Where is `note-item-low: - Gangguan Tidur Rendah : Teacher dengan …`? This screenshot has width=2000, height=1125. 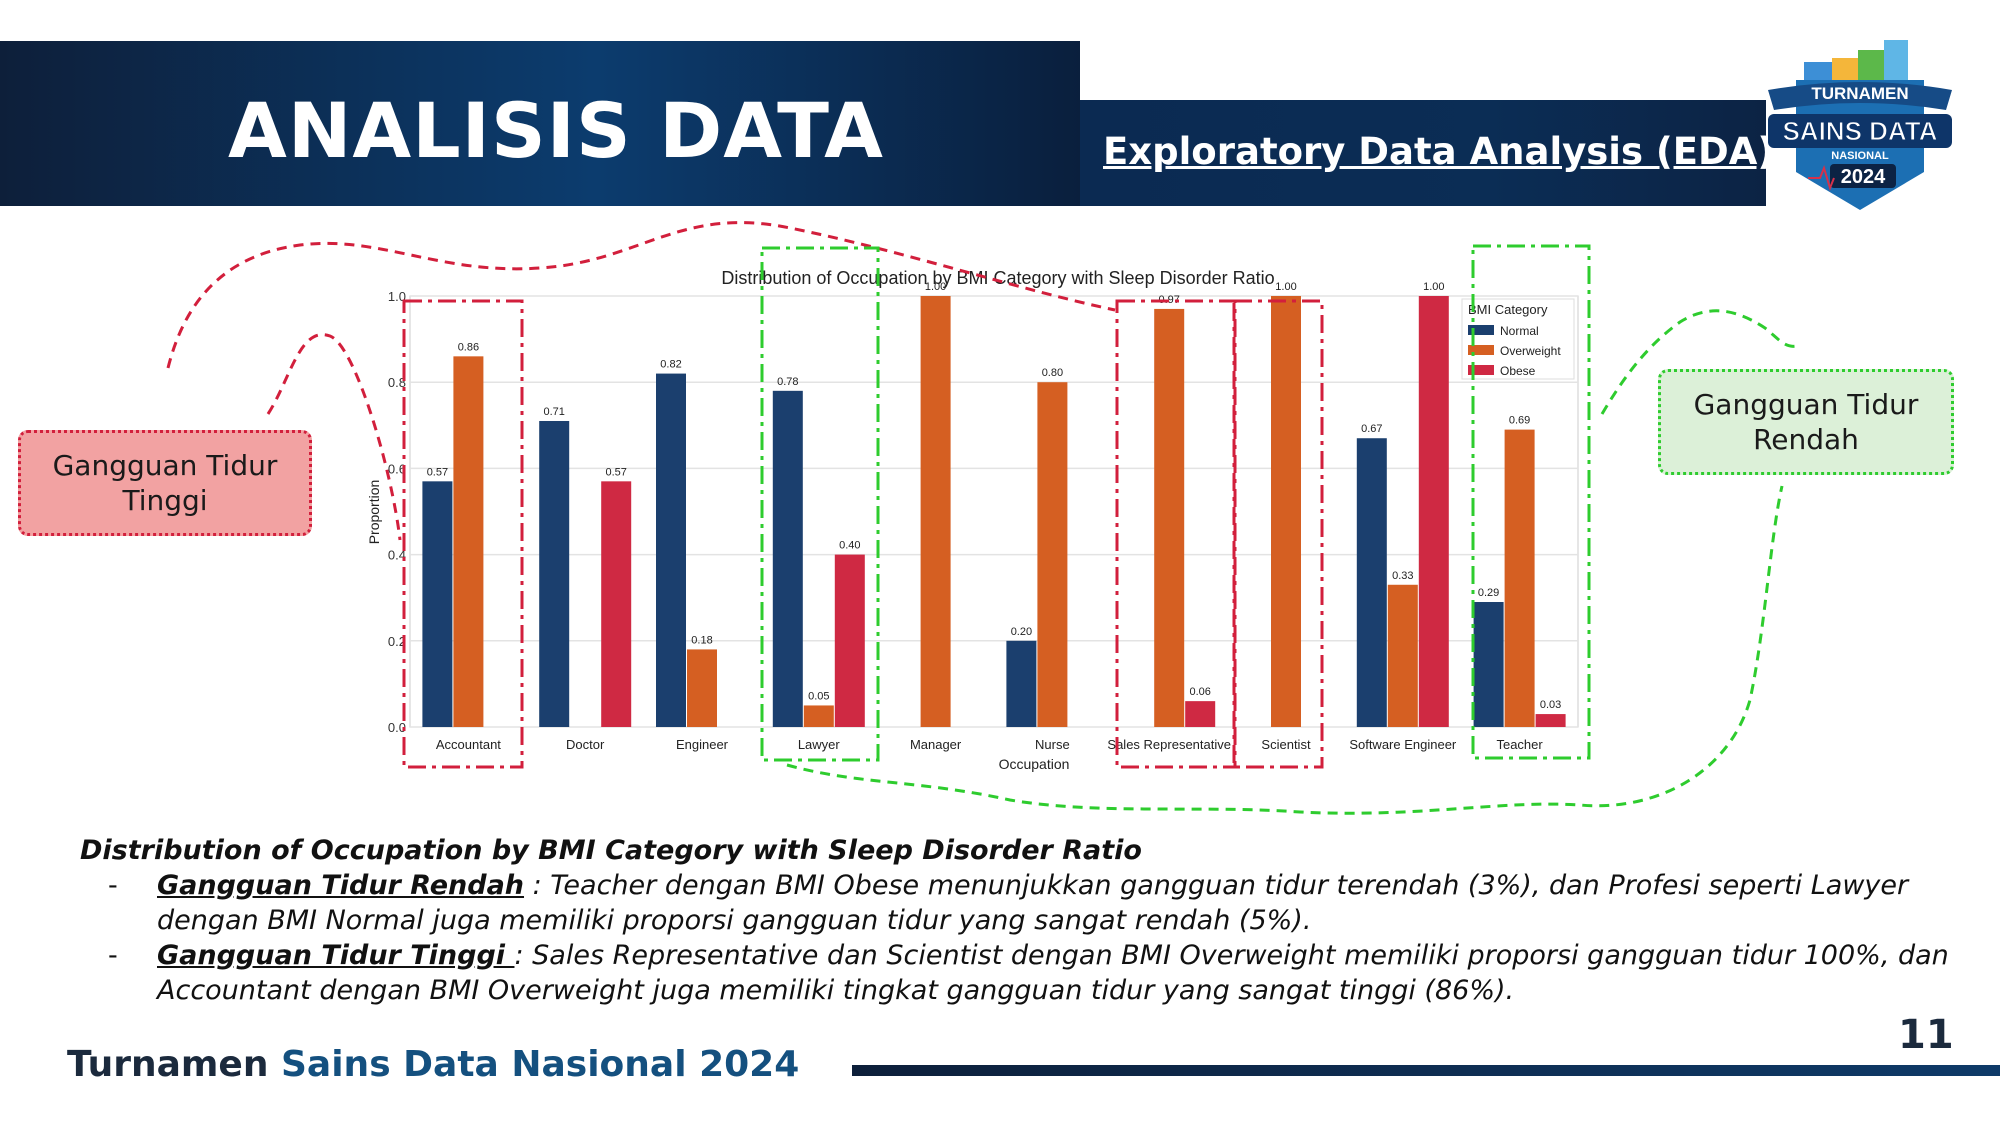
note-item-low: - Gangguan Tidur Rendah : Teacher dengan … is located at coordinates (1020, 903).